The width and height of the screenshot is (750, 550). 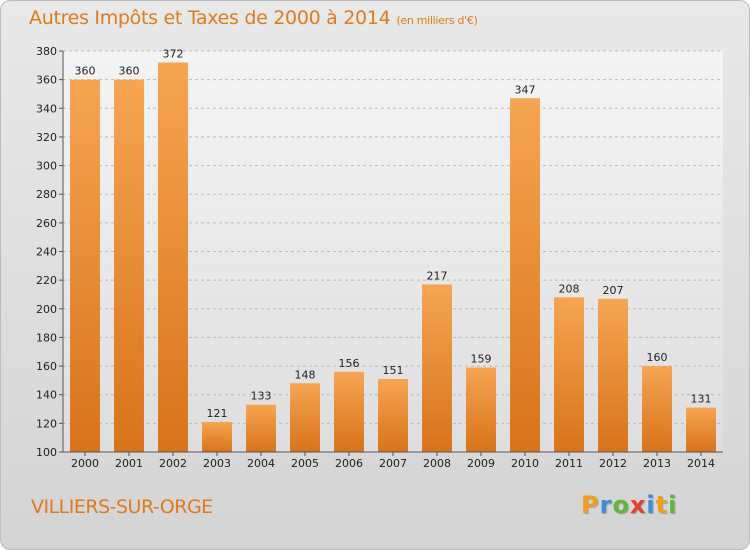 I want to click on data-label: 159, so click(x=481, y=359).